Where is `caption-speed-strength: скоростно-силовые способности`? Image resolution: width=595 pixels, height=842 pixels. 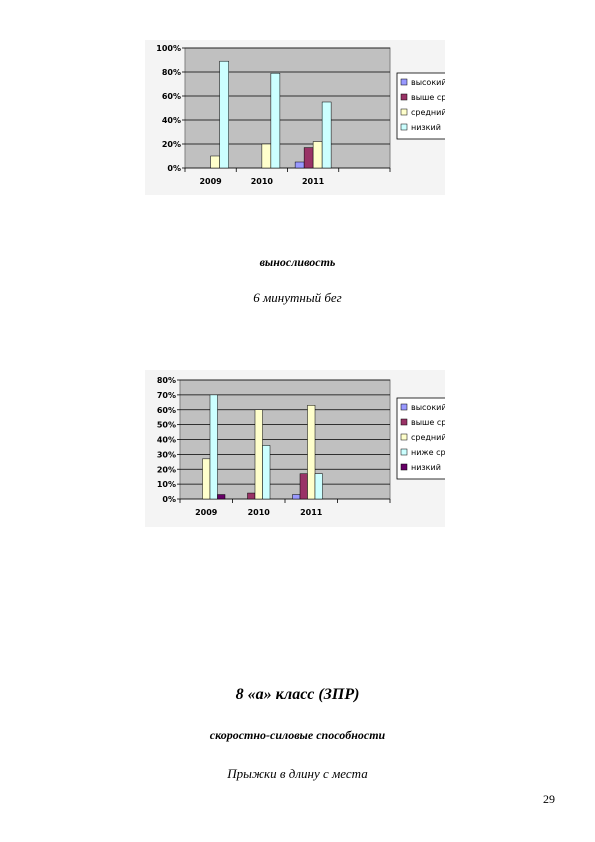 caption-speed-strength: скоростно-силовые способности is located at coordinates (297, 735).